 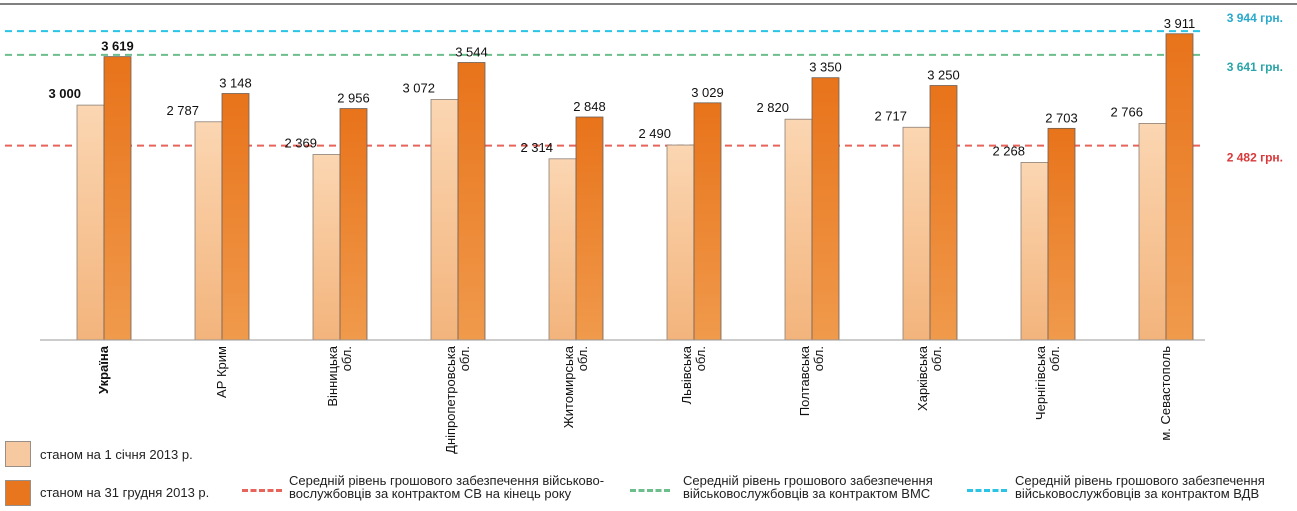 What do you see at coordinates (804, 380) in the screenshot?
I see `category-label-6-line-0: Полтавська` at bounding box center [804, 380].